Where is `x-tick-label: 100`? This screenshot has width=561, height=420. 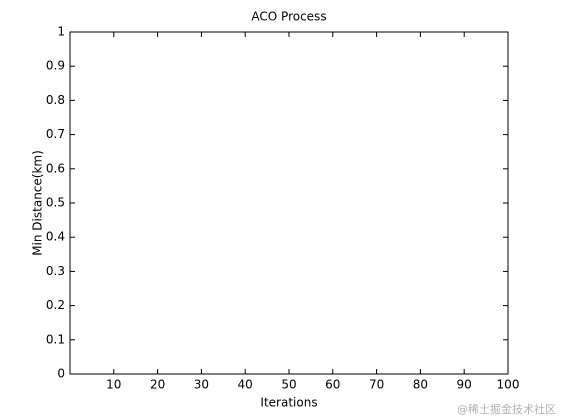
x-tick-label: 100 is located at coordinates (508, 385).